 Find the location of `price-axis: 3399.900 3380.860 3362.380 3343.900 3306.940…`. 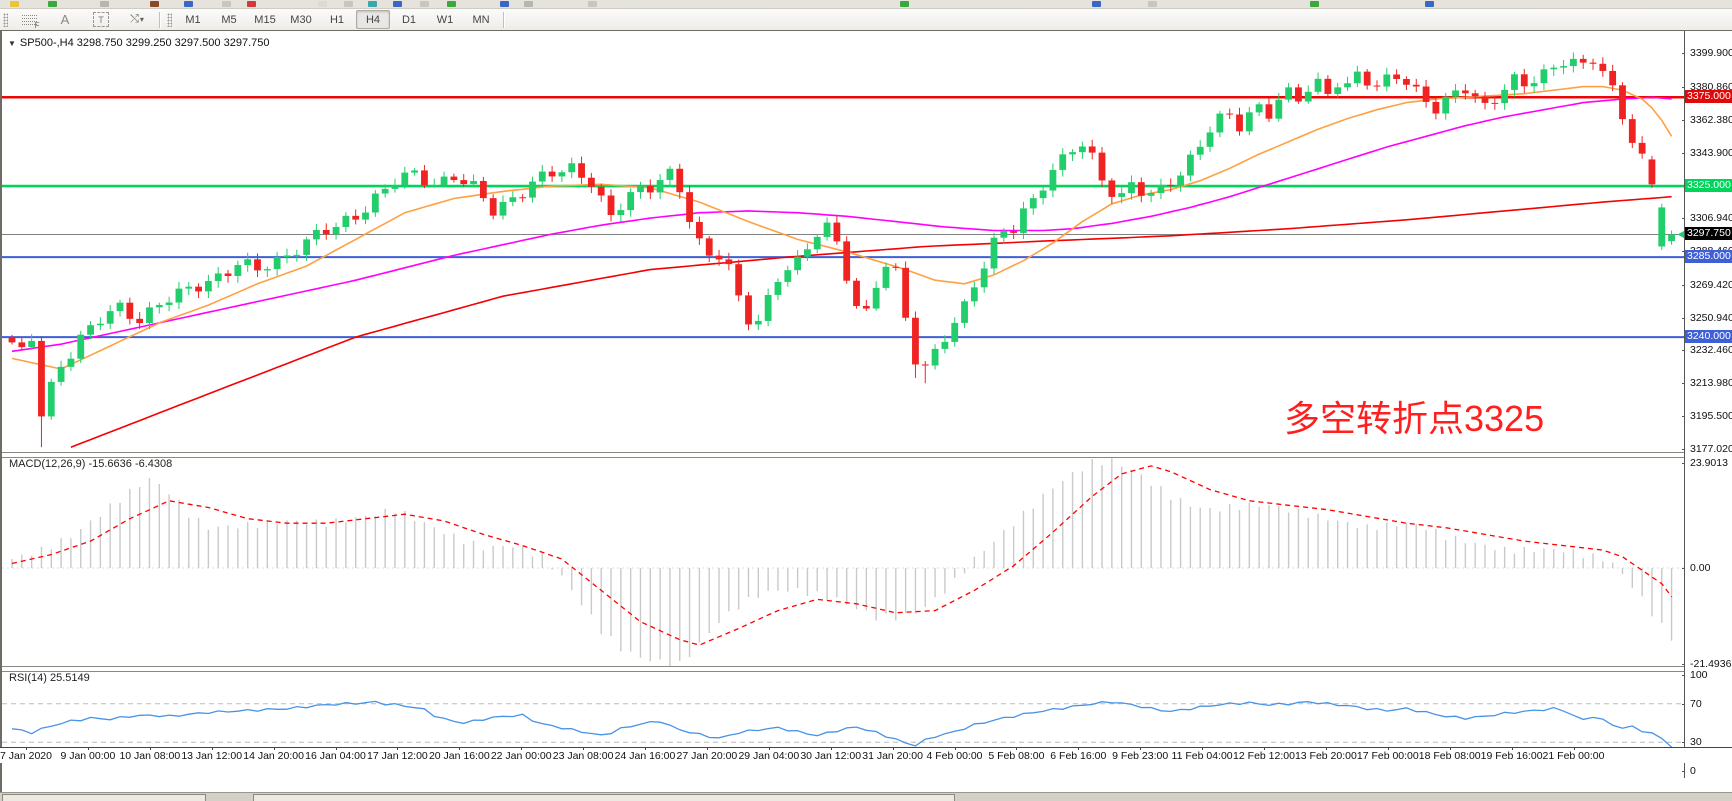

price-axis: 3399.900 3380.860 3362.380 3343.900 3306.940… is located at coordinates (1707, 404).